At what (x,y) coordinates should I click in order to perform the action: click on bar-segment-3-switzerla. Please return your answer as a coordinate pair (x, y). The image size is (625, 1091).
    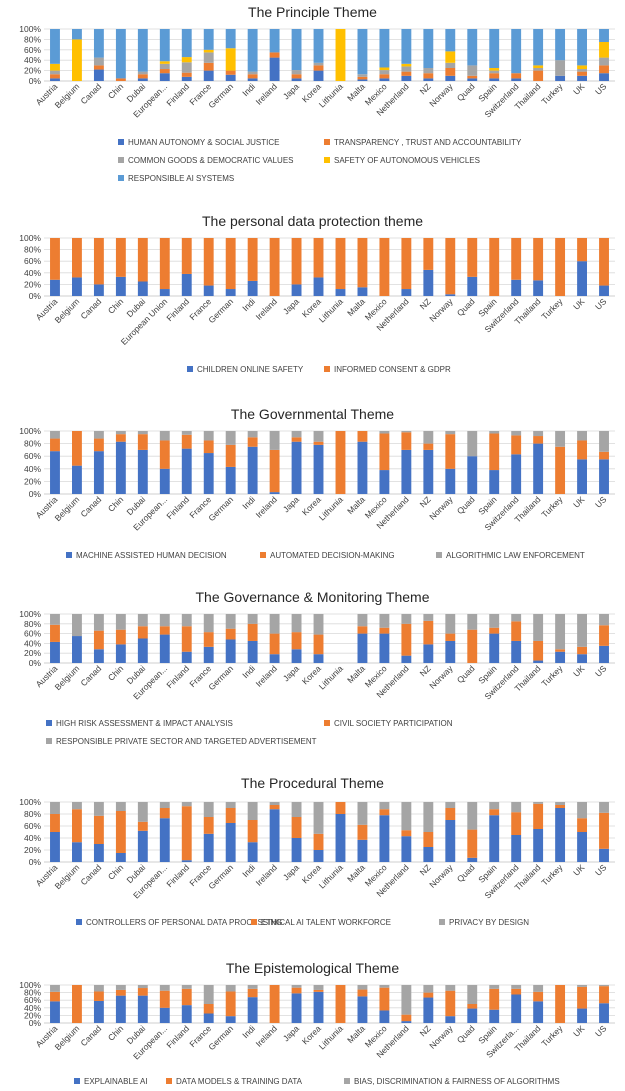
    Looking at the image, I should click on (516, 987).